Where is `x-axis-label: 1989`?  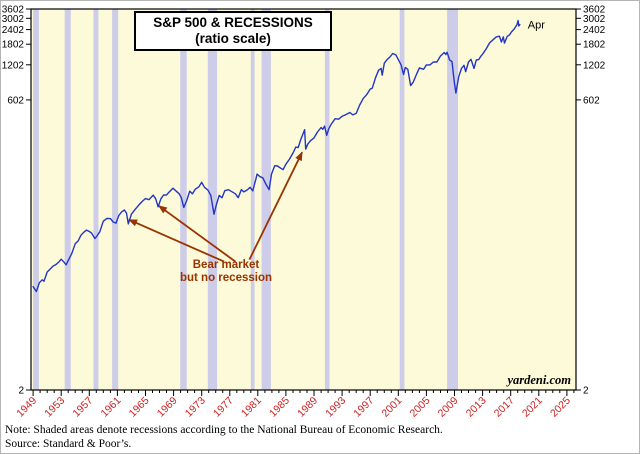
x-axis-label: 1989 is located at coordinates (307, 407).